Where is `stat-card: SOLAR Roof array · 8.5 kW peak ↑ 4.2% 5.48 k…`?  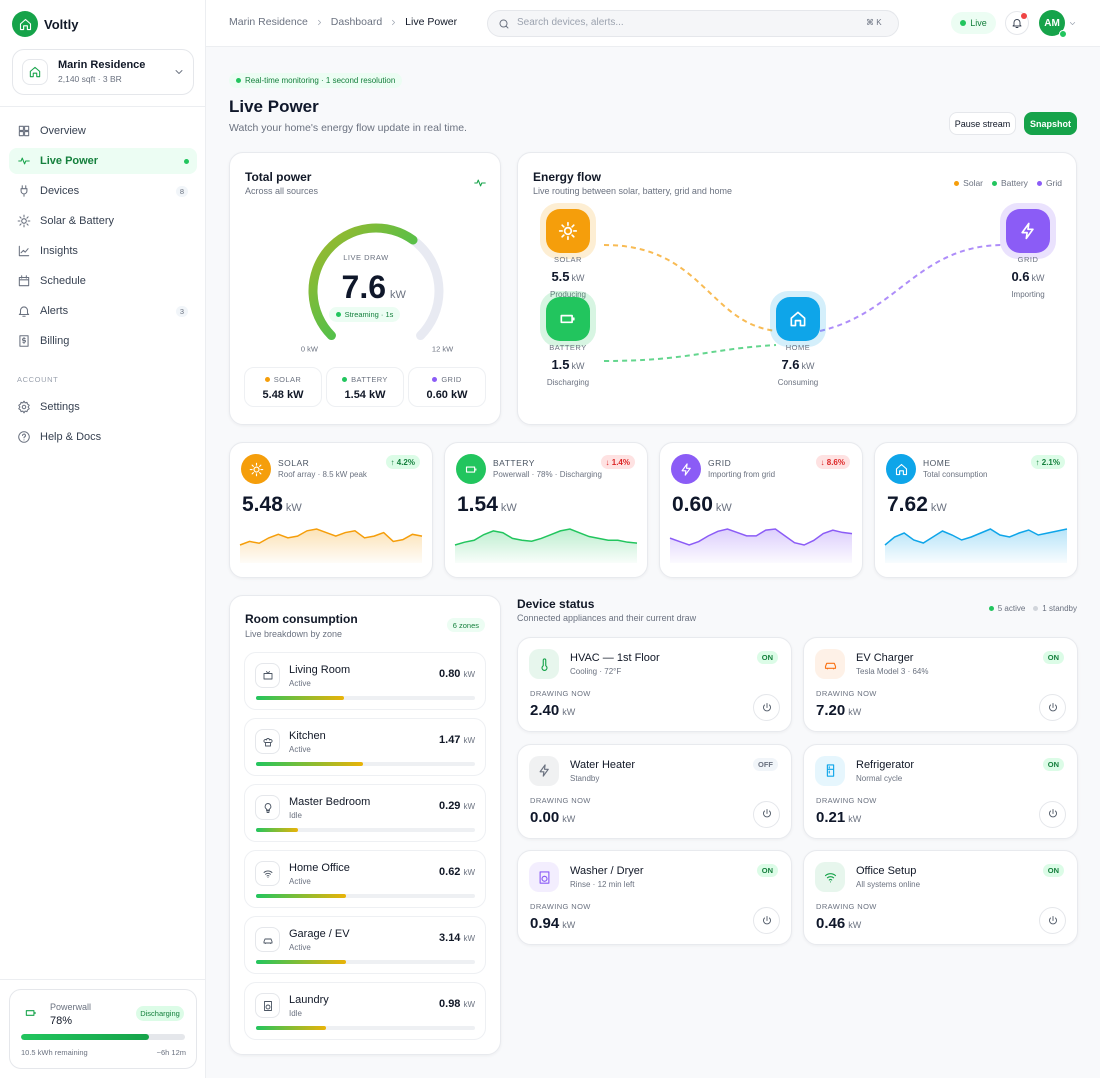
stat-card: SOLAR Roof array · 8.5 kW peak ↑ 4.2% 5.48 k… is located at coordinates (331, 510).